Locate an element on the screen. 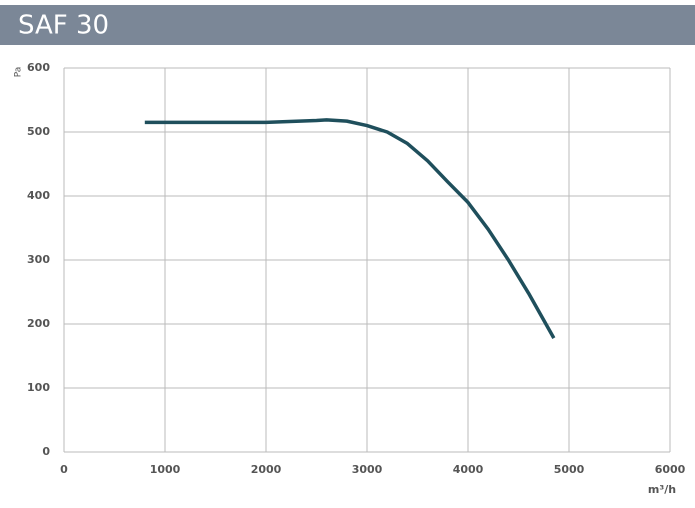  y-tick-label: 600 is located at coordinates (38, 67).